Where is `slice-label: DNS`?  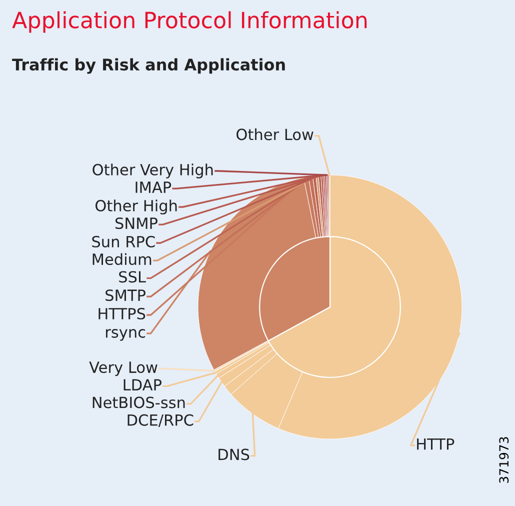
slice-label: DNS is located at coordinates (234, 454).